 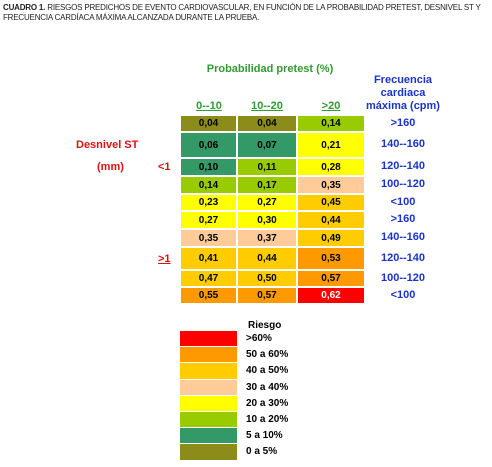 What do you see at coordinates (331, 238) in the screenshot?
I see `table-cell: 0,49` at bounding box center [331, 238].